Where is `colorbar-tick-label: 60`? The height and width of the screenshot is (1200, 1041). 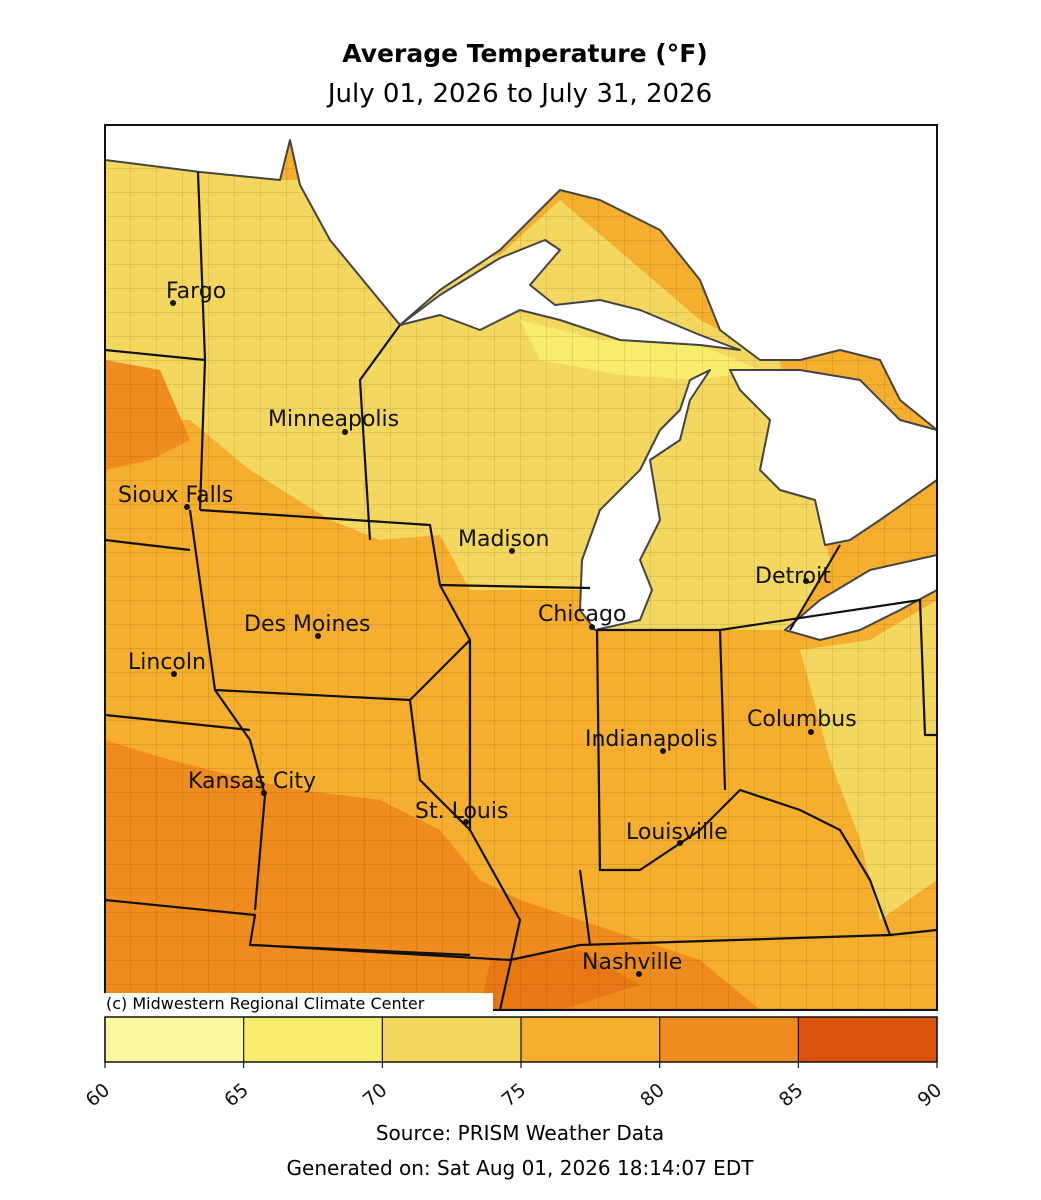 colorbar-tick-label: 60 is located at coordinates (98, 1095).